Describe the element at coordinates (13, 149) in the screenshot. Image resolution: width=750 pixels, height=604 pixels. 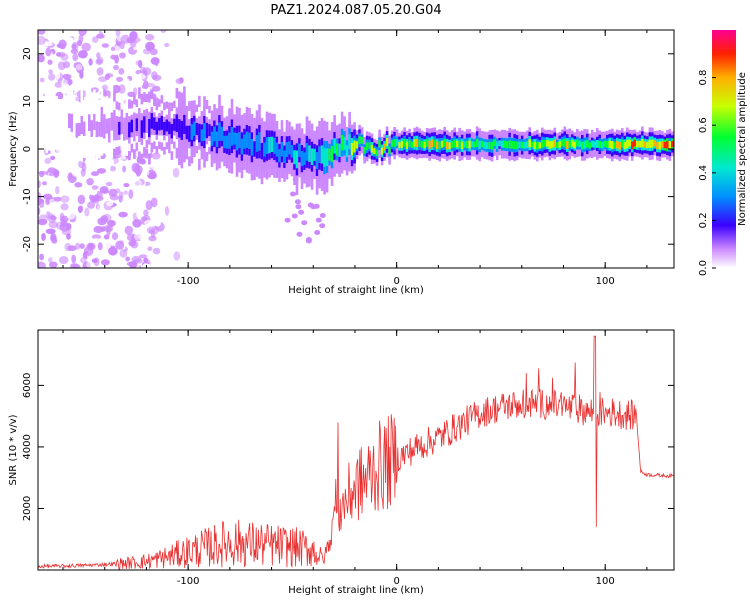
I see `spectrogram-ylabel: Frequency (Hz)` at that location.